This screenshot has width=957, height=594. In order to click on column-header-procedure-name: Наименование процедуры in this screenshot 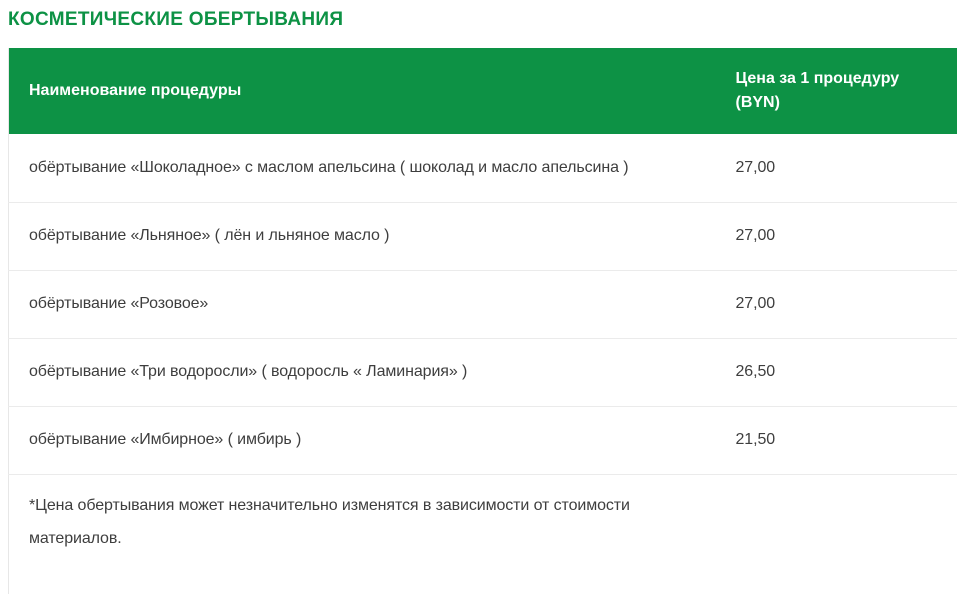, I will do `click(362, 91)`.